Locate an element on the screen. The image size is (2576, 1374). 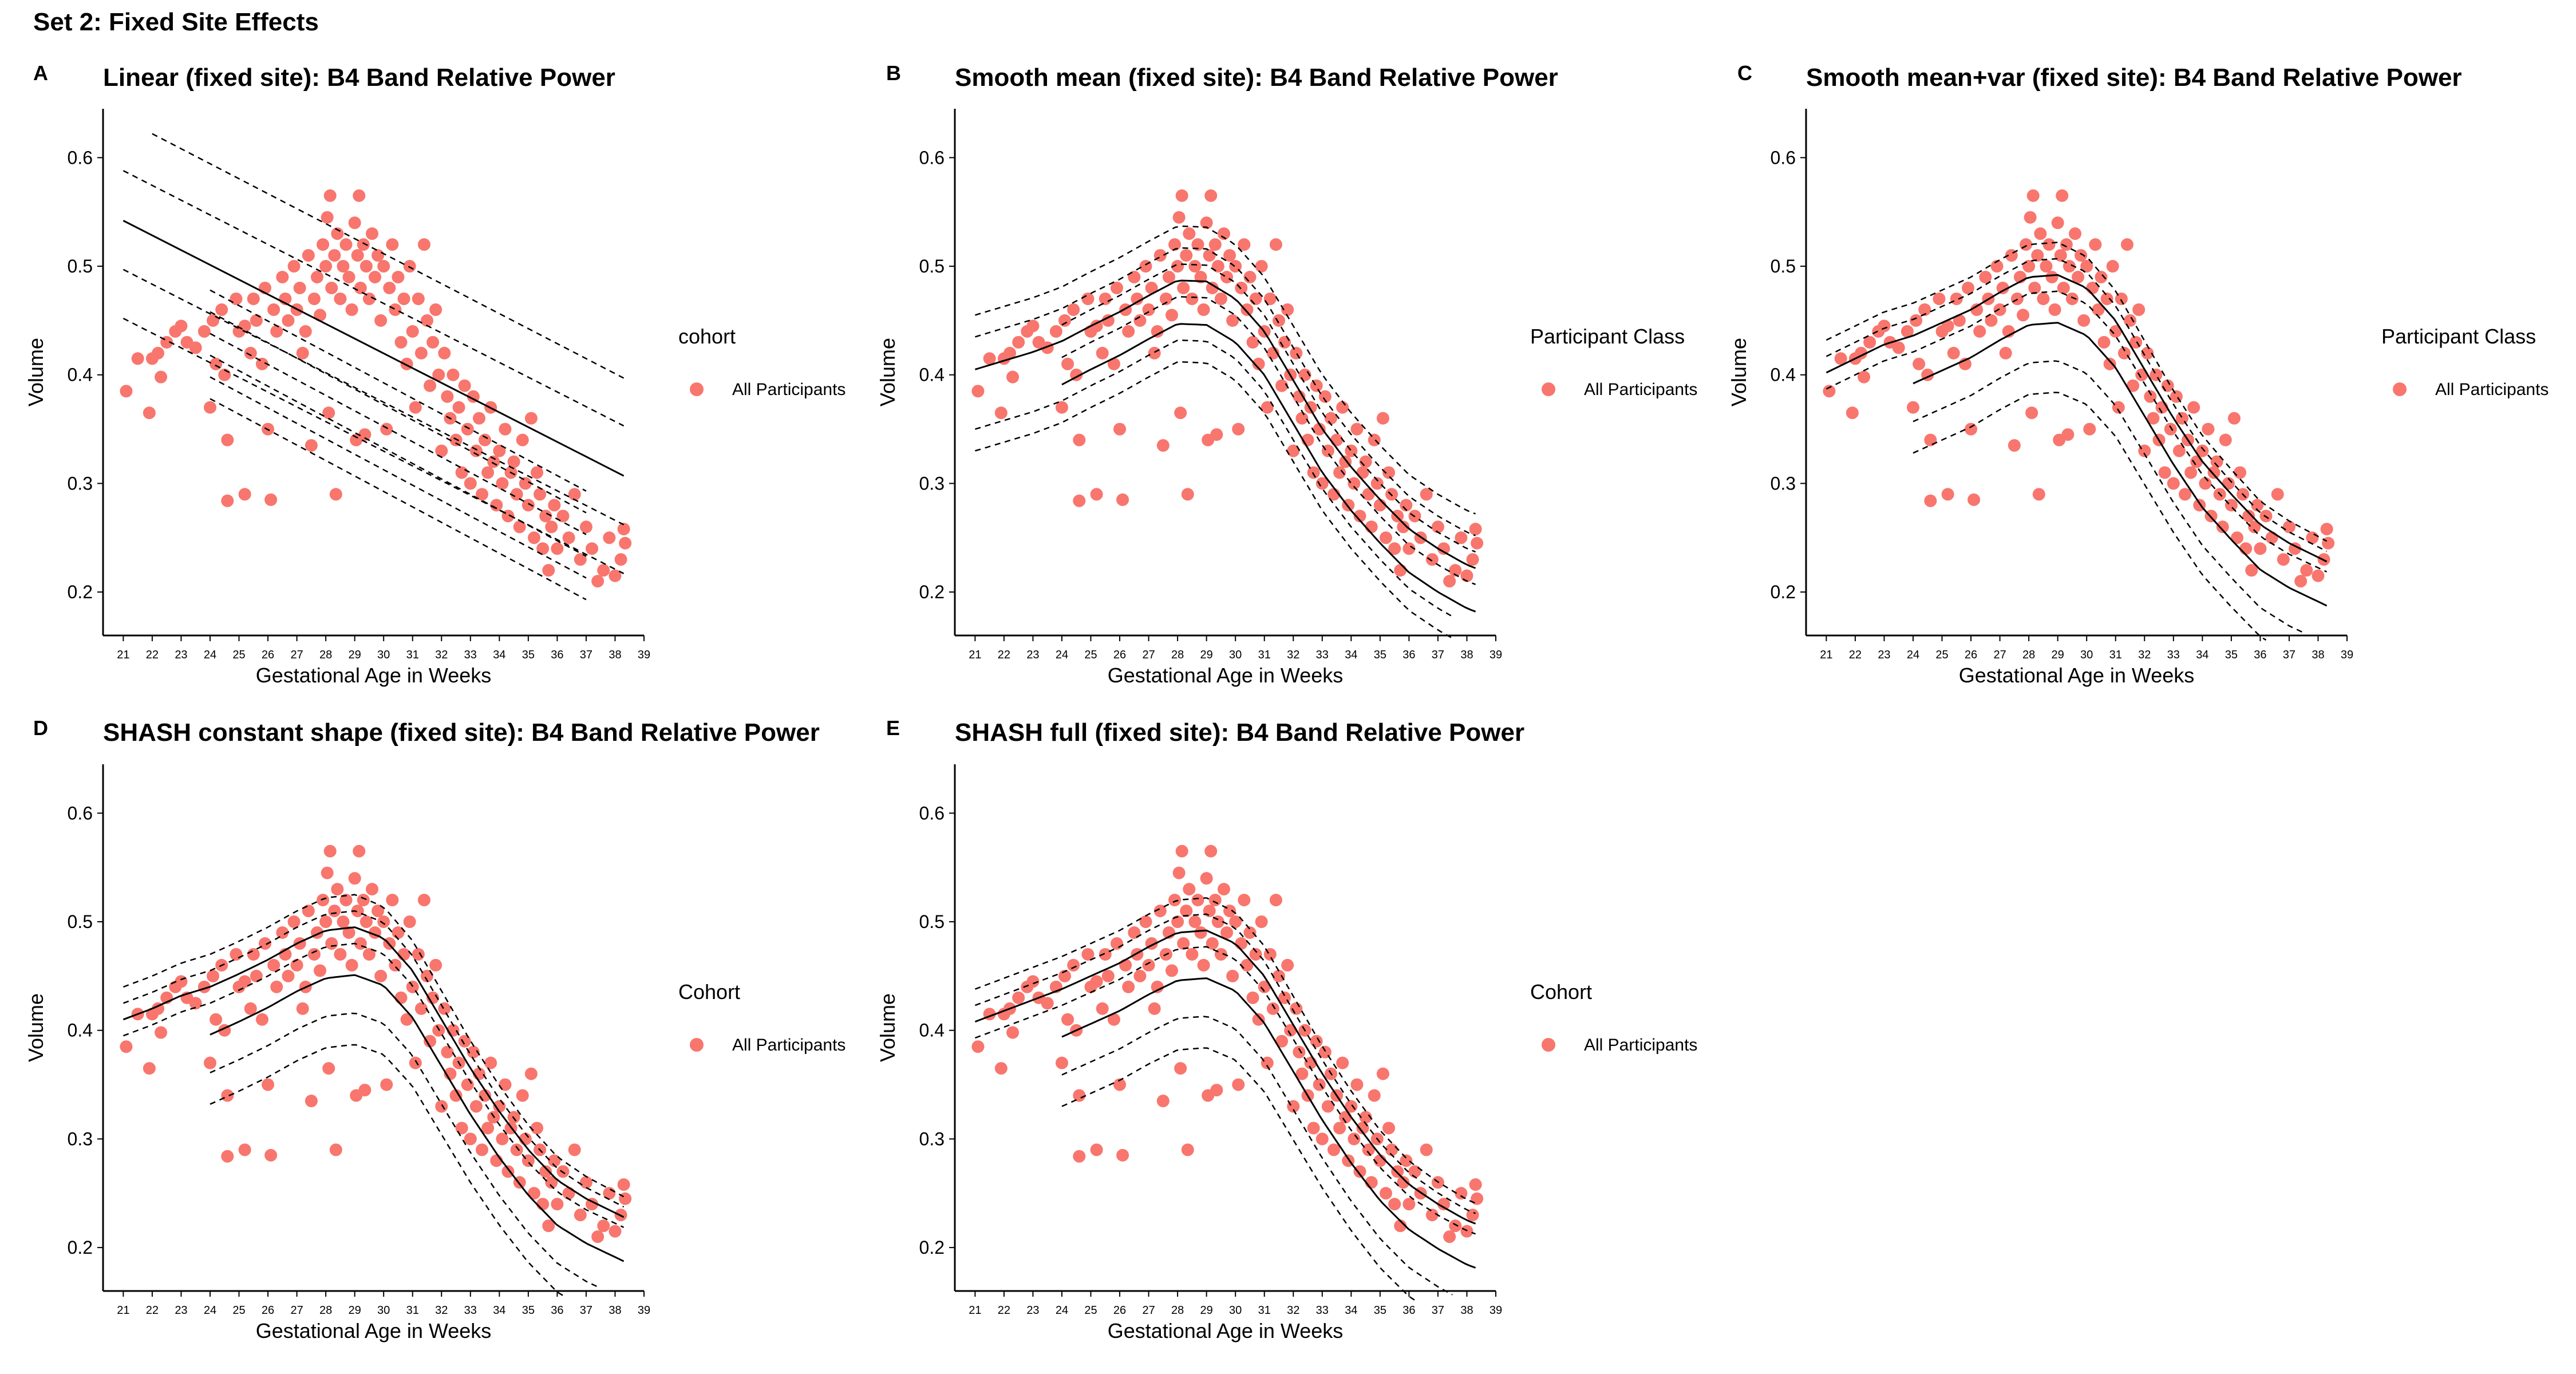
y-tick-label: 0.3 is located at coordinates (932, 483).